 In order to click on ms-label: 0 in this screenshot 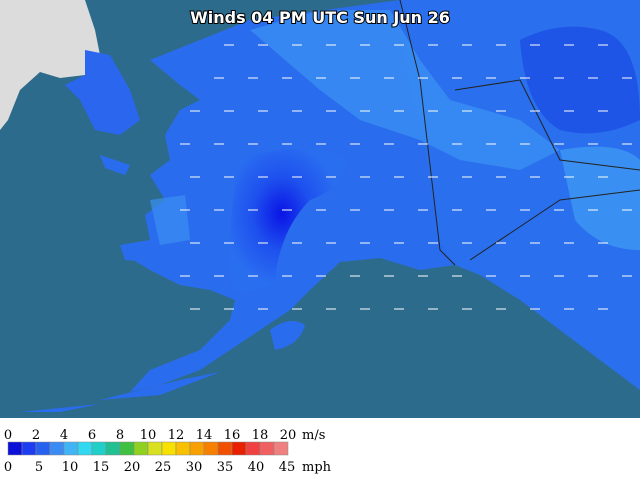, I will do `click(8, 435)`.